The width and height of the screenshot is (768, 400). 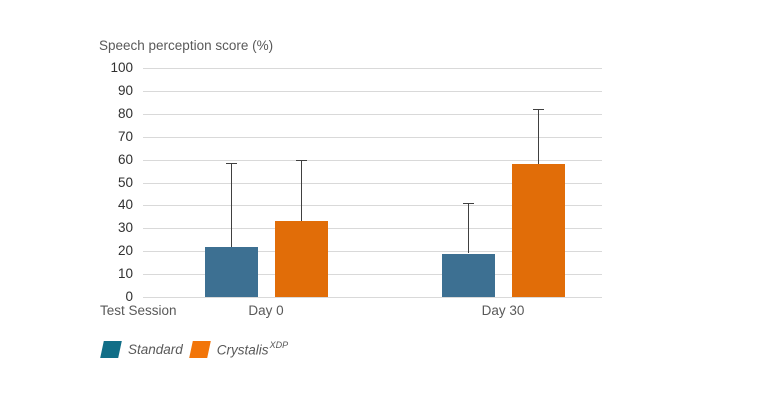 I want to click on error-bar-cap-day-0-standard, so click(x=231, y=164).